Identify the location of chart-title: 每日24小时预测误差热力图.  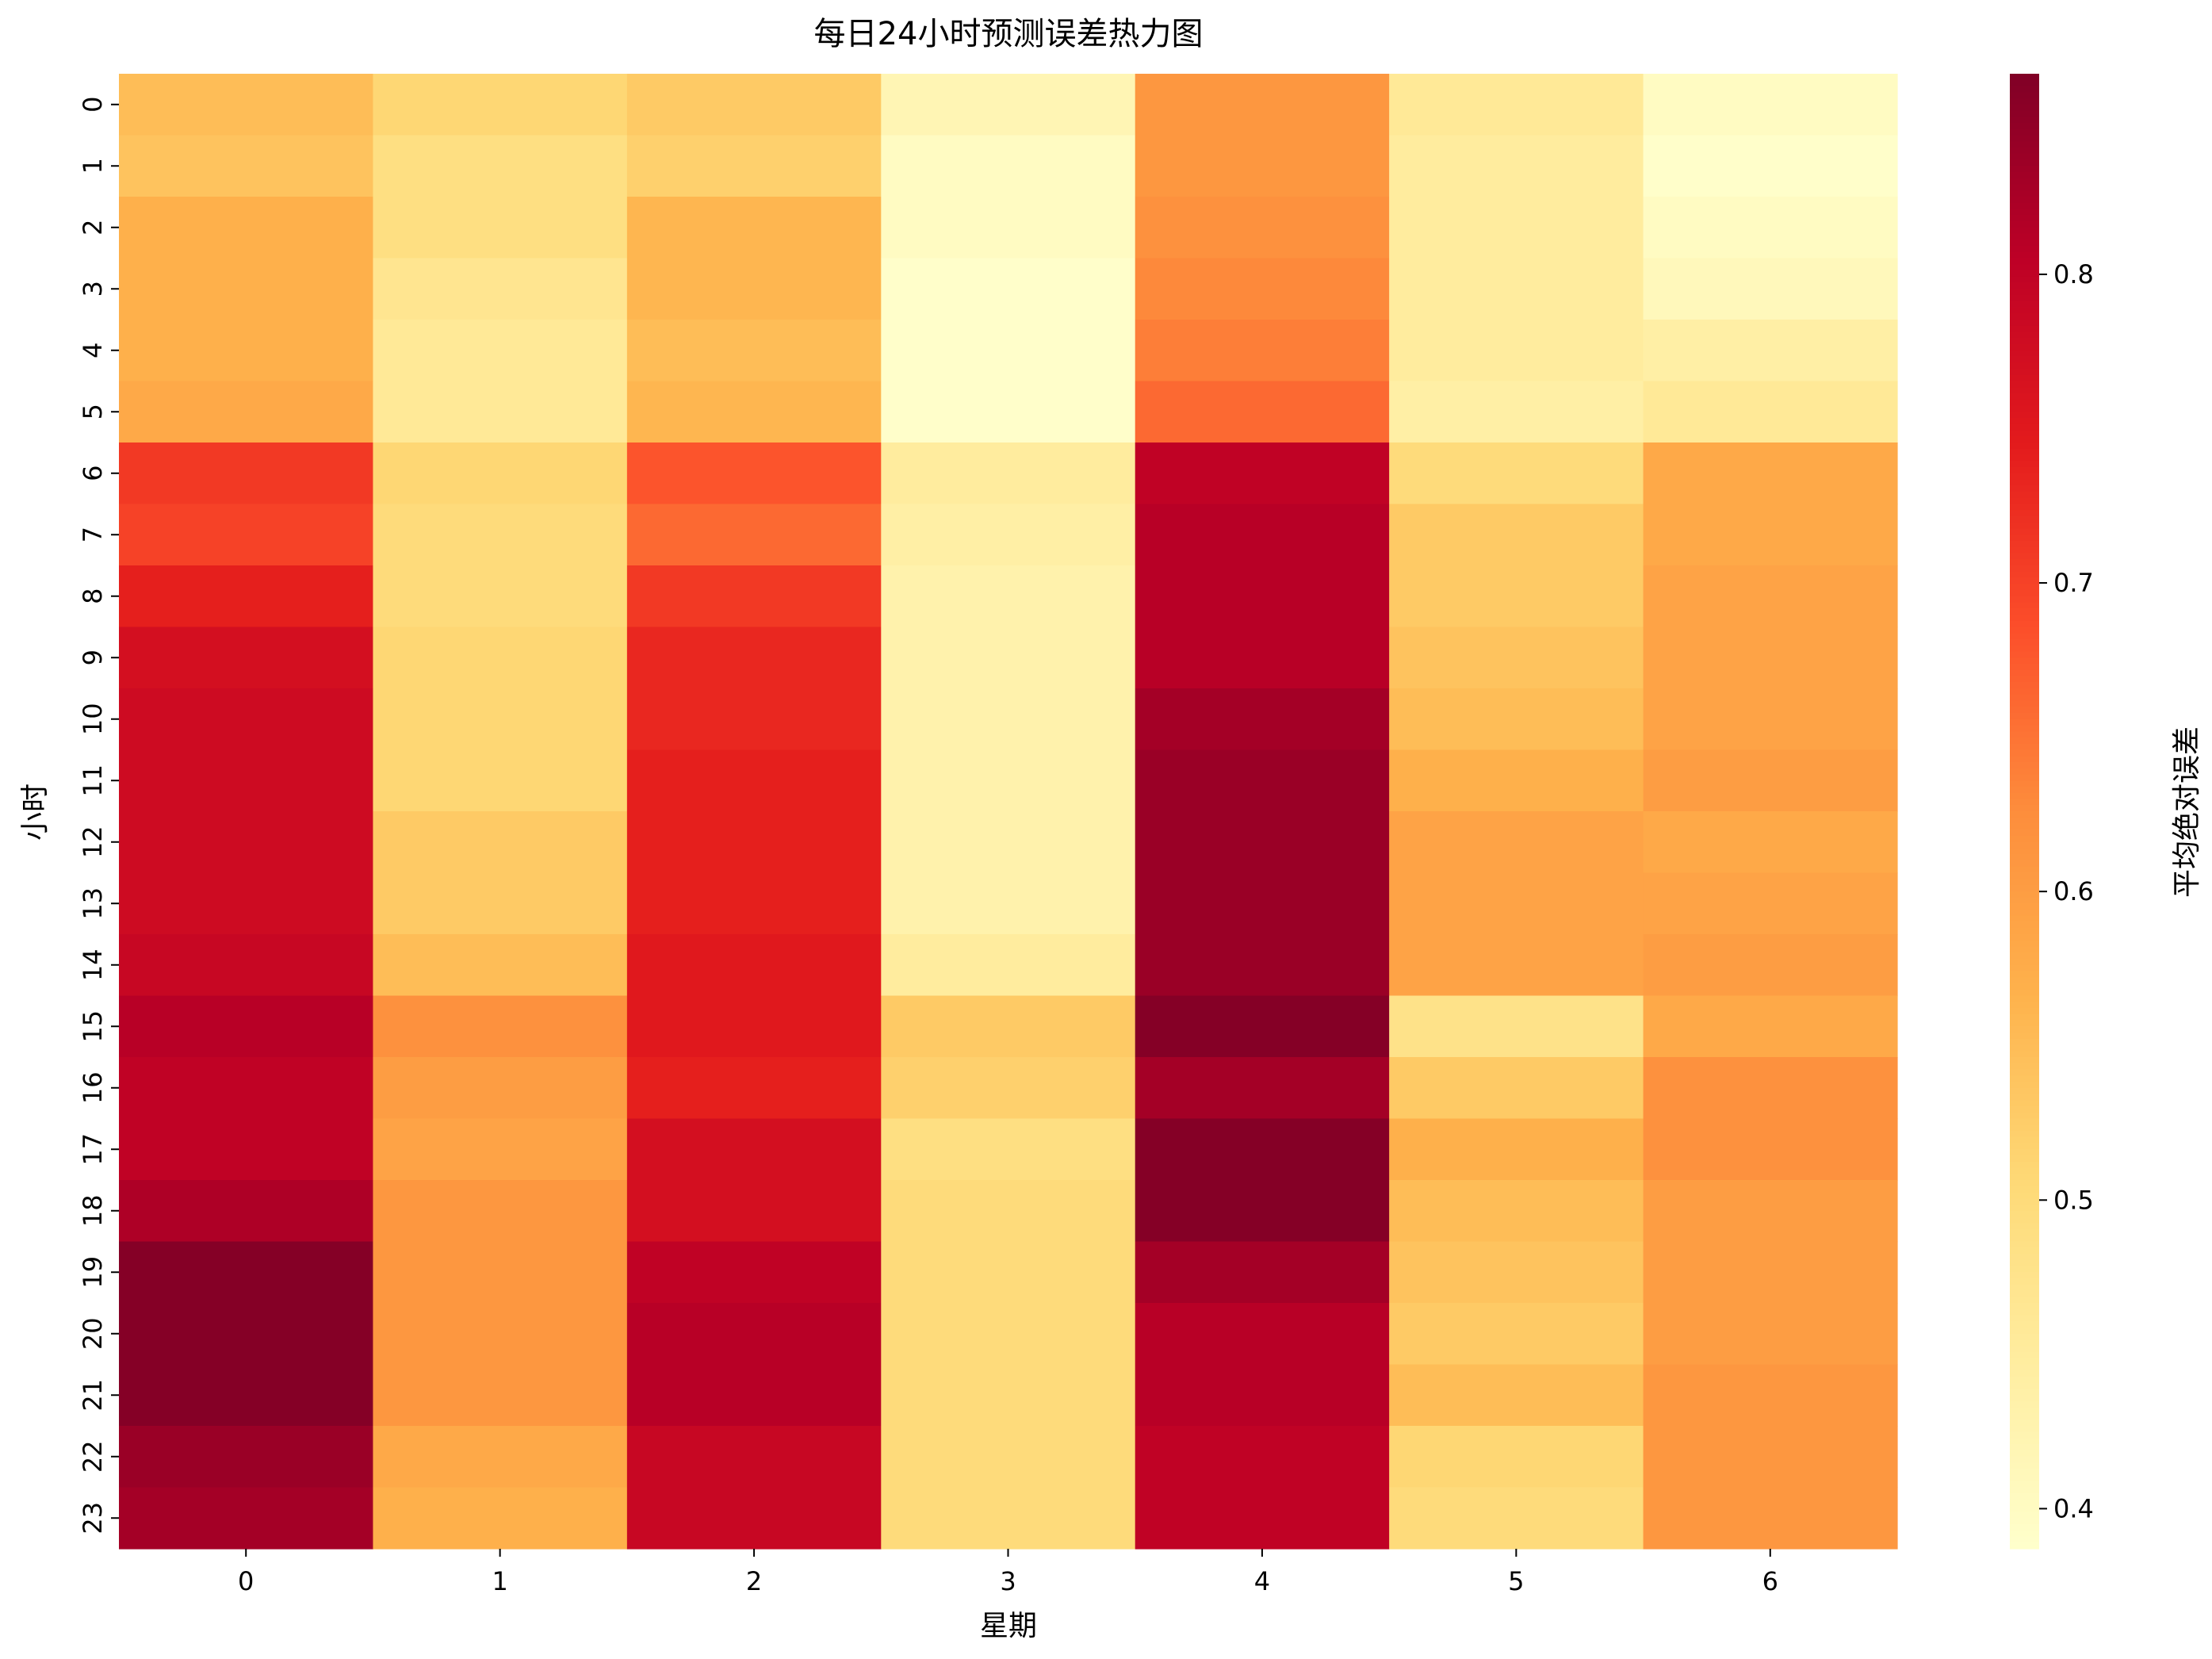
(1009, 34).